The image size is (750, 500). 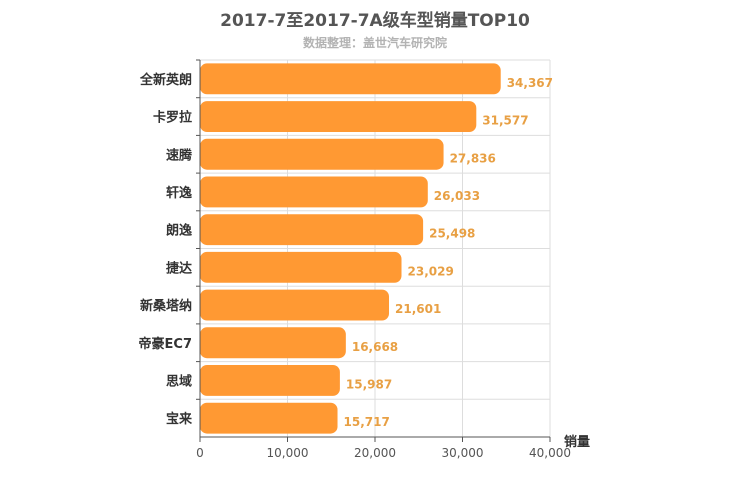 I want to click on value-label: 21,601, so click(x=418, y=309).